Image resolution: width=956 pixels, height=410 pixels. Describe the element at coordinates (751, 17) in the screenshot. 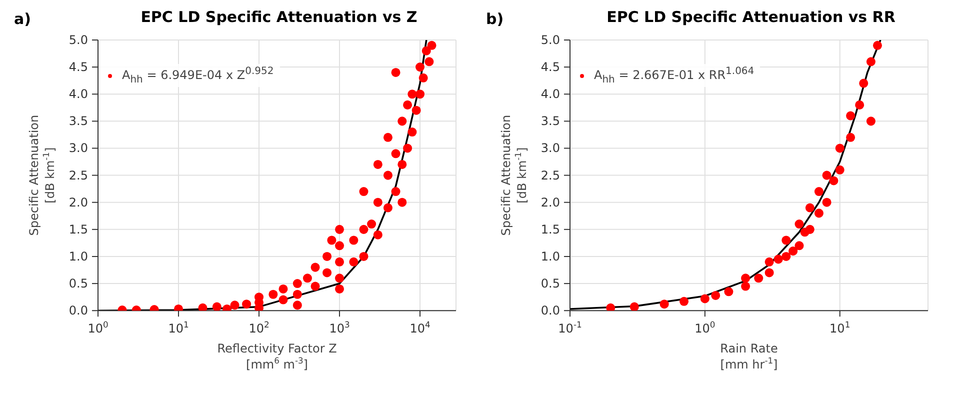

I see `chart-title: EPC LD Specific Attenuation vs RR` at that location.